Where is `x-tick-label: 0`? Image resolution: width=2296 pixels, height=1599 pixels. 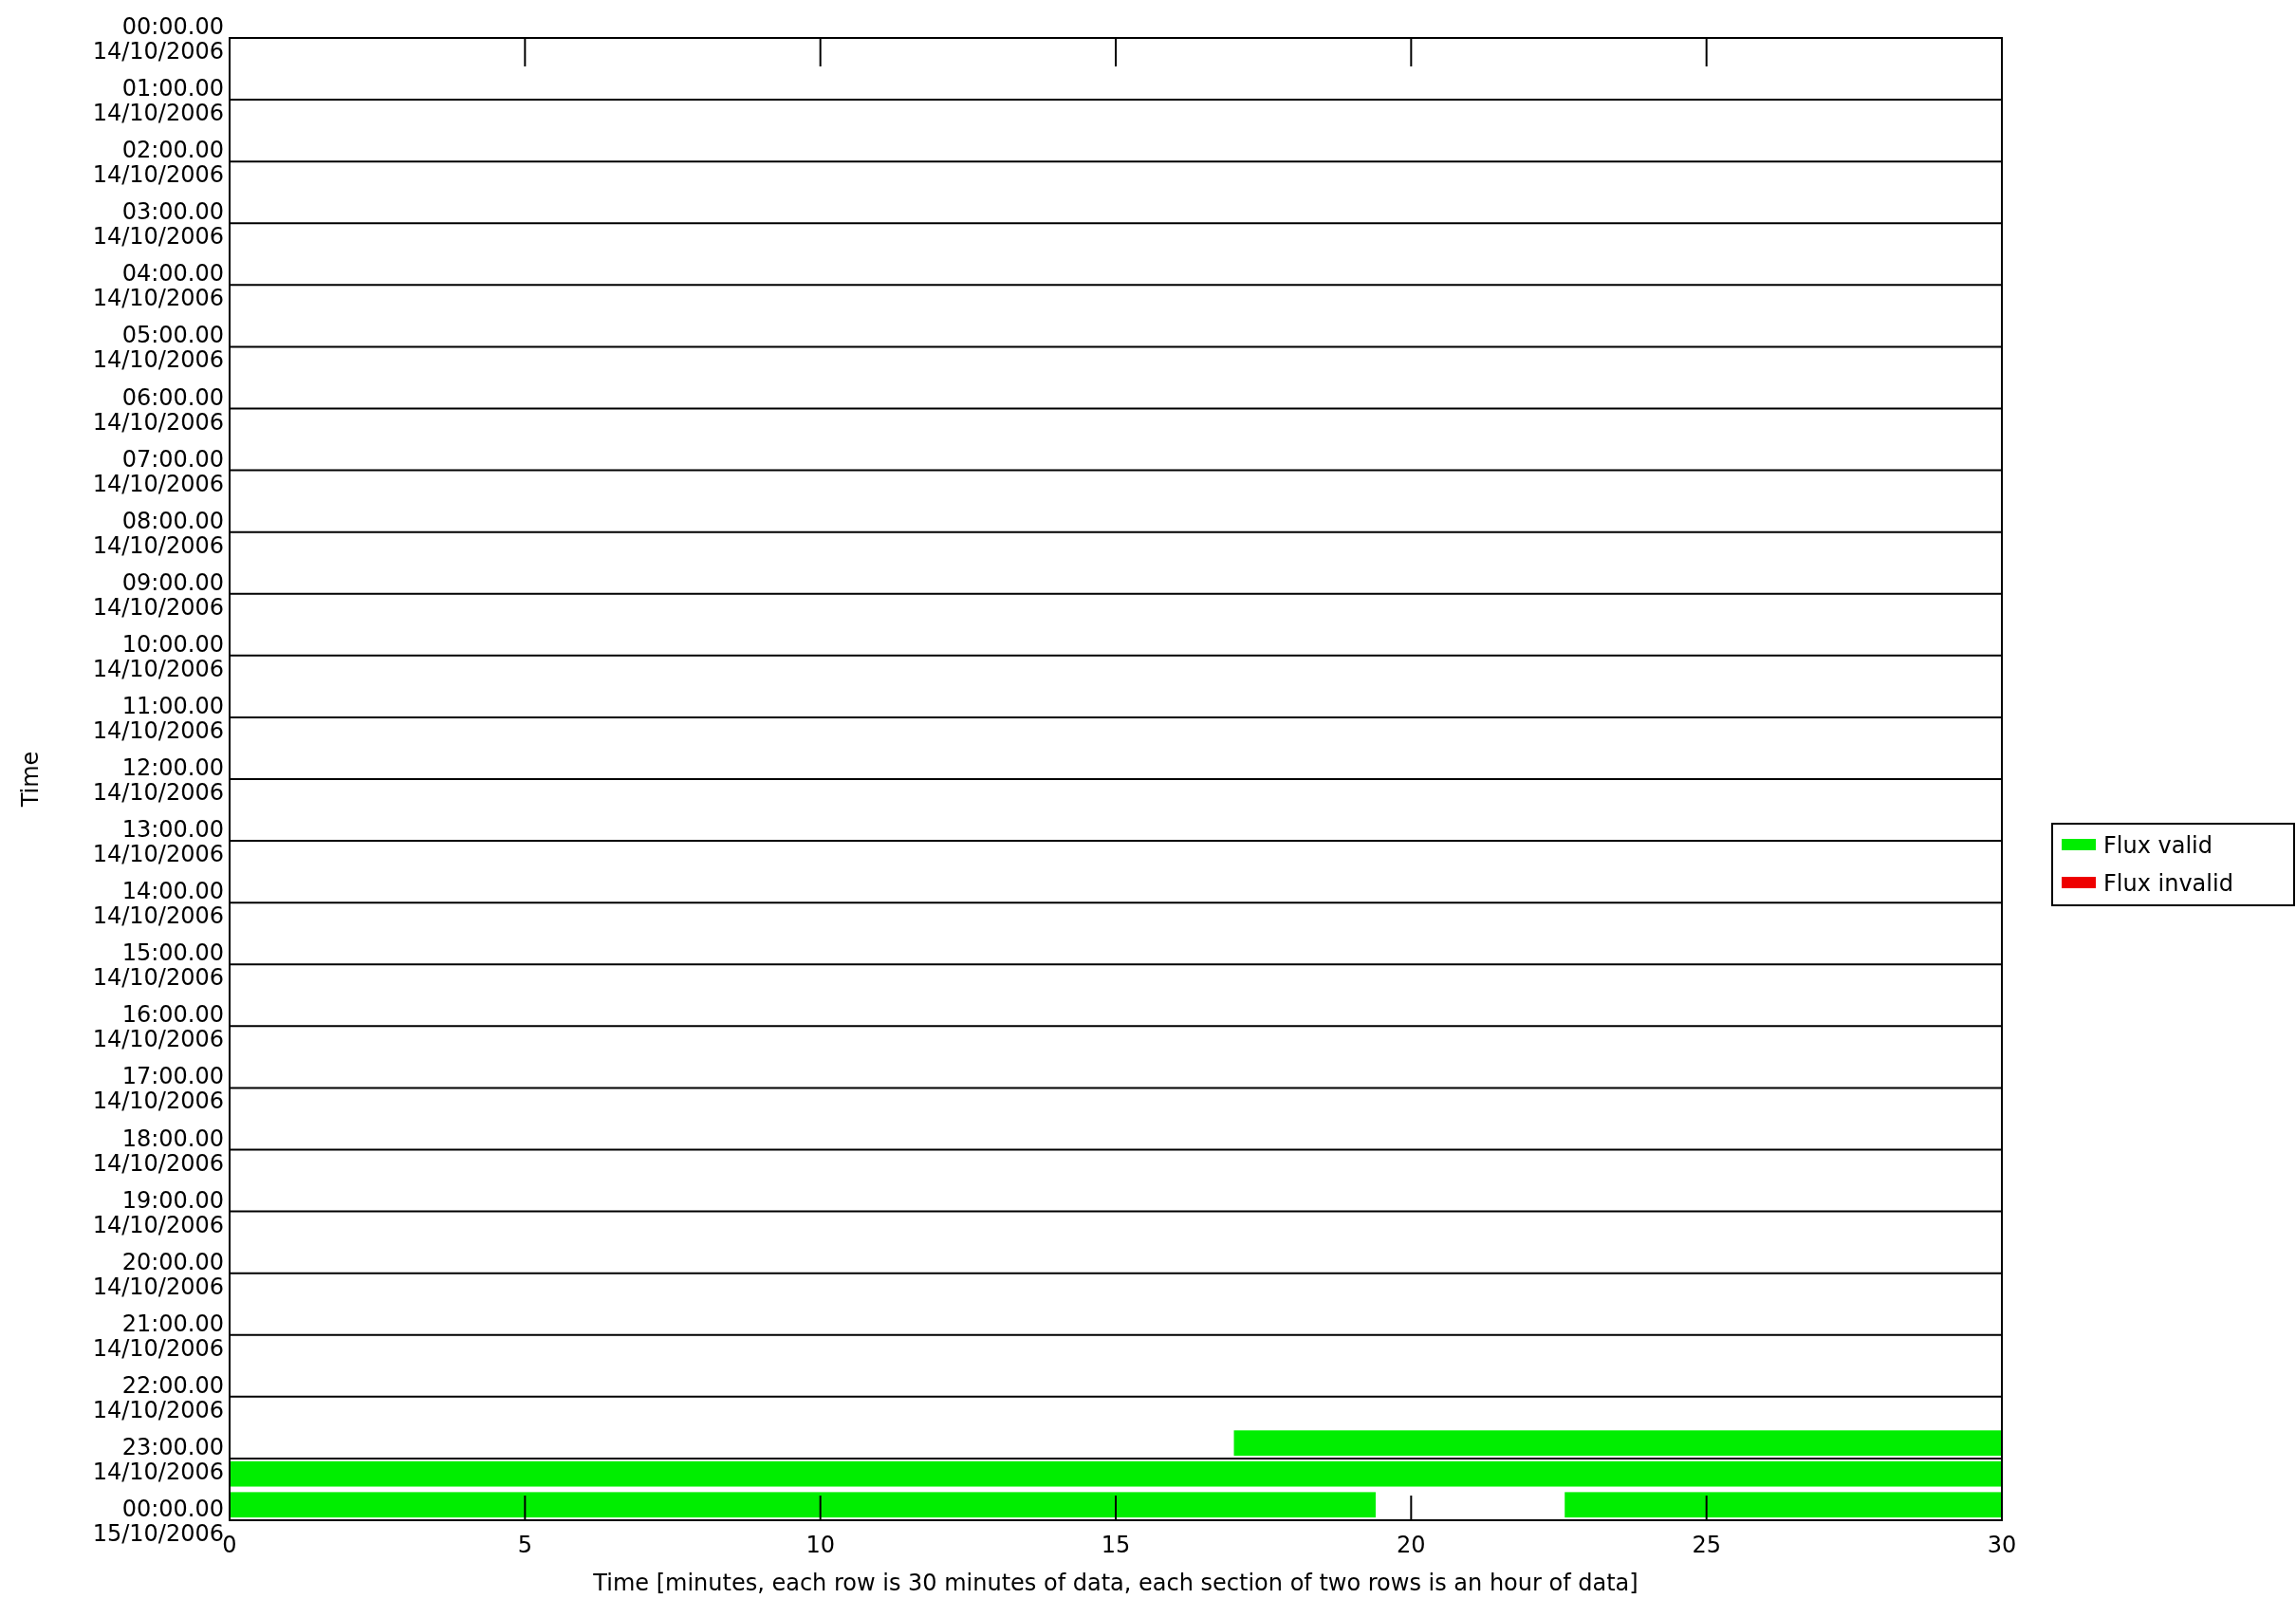
x-tick-label: 0 is located at coordinates (229, 1545).